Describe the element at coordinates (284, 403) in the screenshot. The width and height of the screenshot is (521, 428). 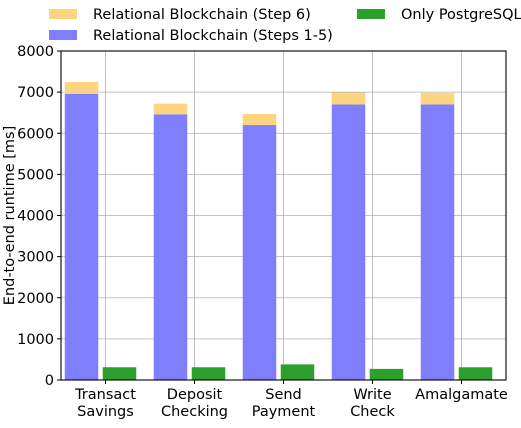
I see `x-tick-label-2: Send Payment` at that location.